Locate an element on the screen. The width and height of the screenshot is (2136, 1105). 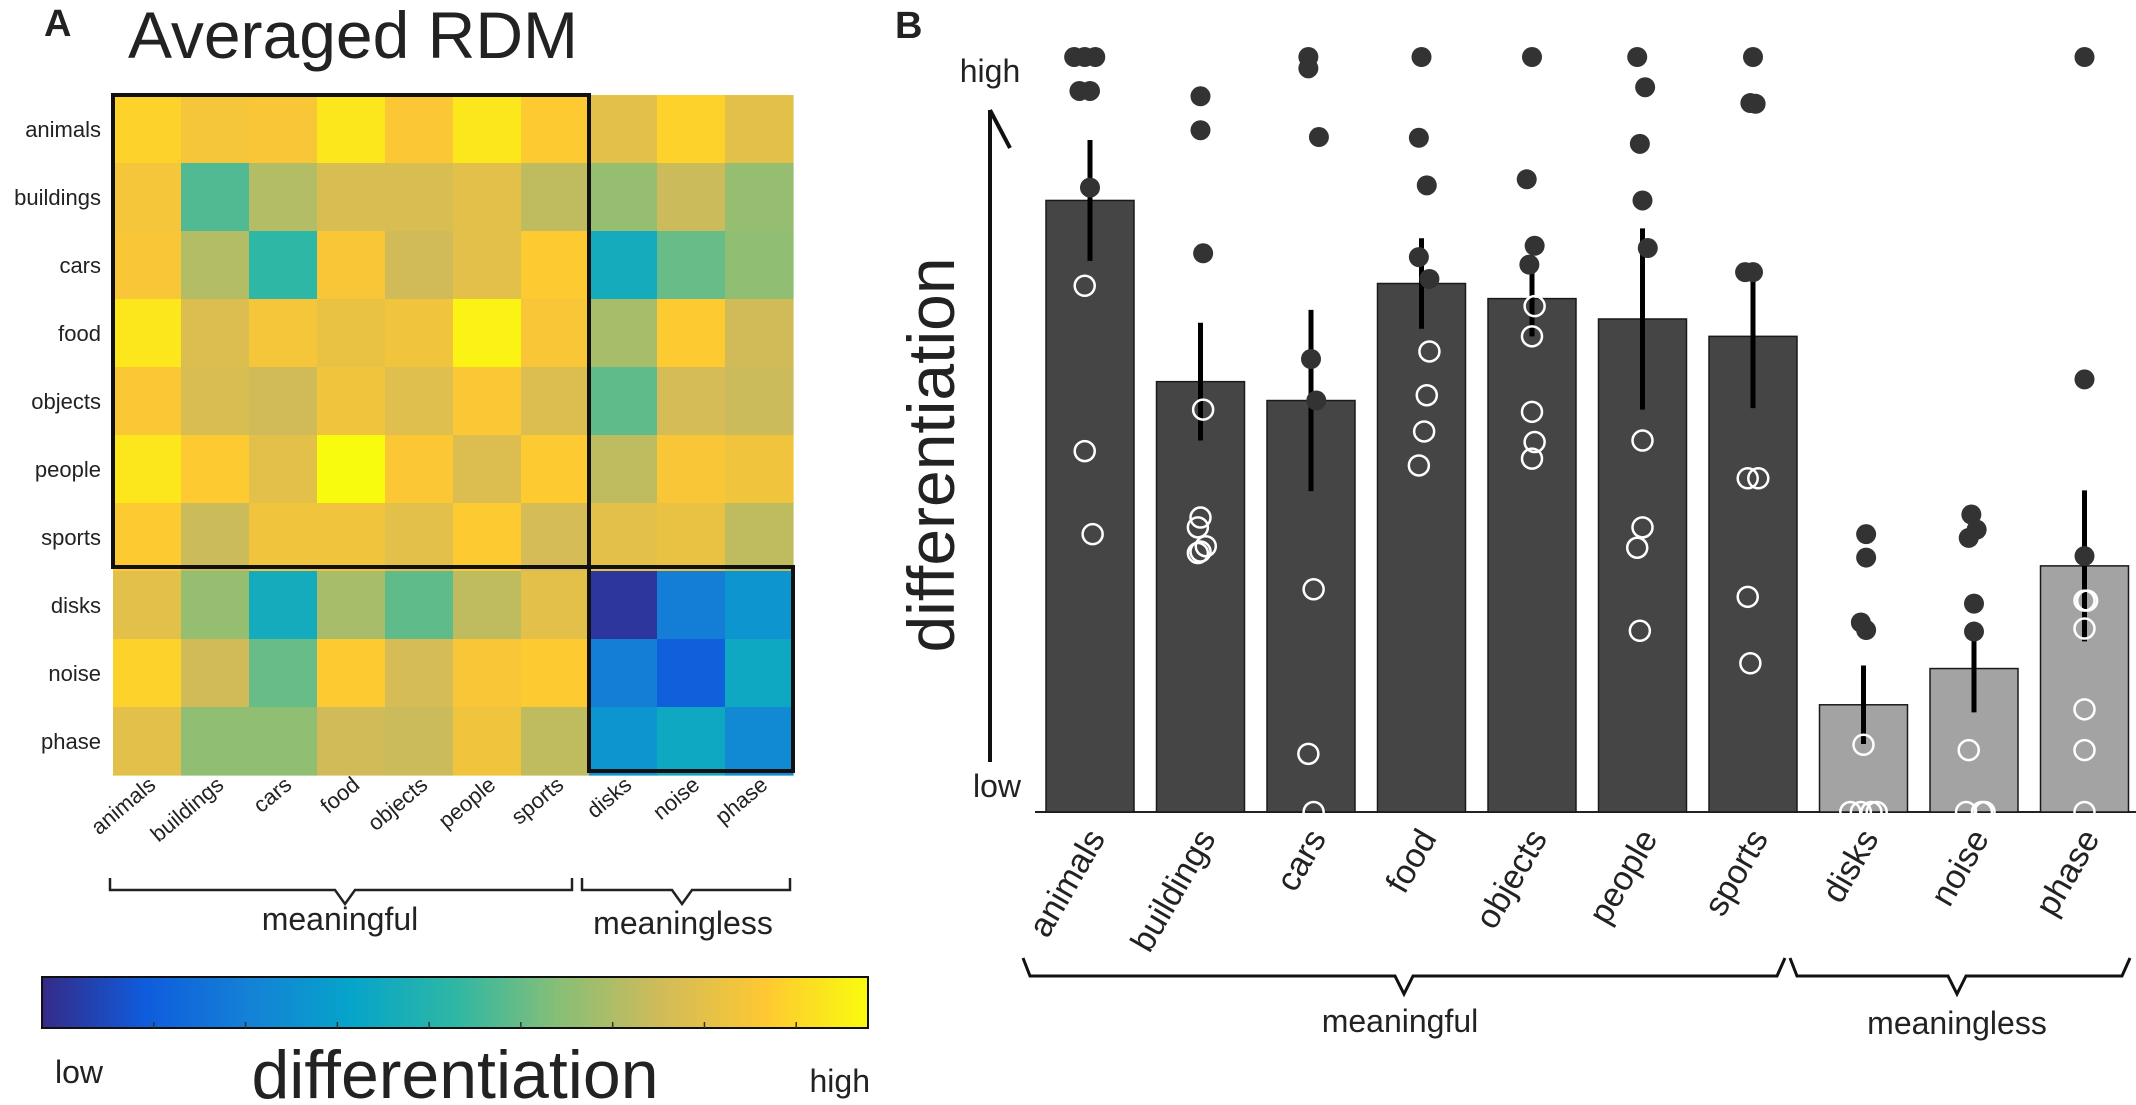
heatmap-cell-phase-disks is located at coordinates (623, 741).